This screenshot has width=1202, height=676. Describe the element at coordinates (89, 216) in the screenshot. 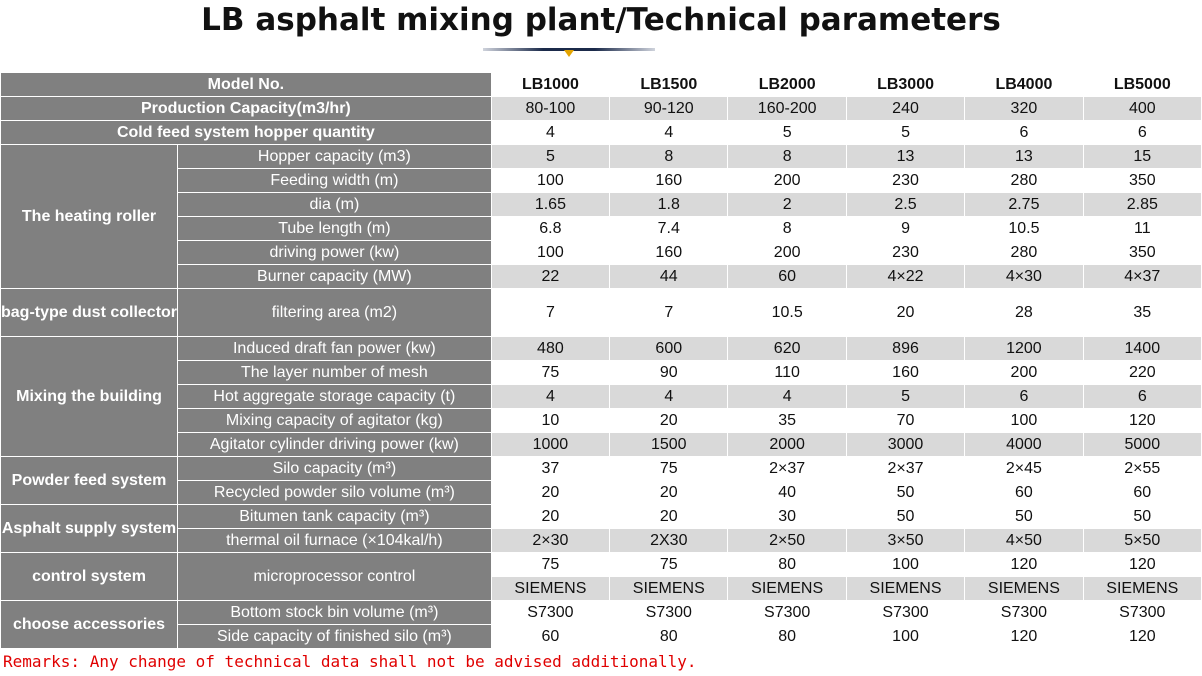

I see `group-label-heating-roller: The heating roller` at that location.